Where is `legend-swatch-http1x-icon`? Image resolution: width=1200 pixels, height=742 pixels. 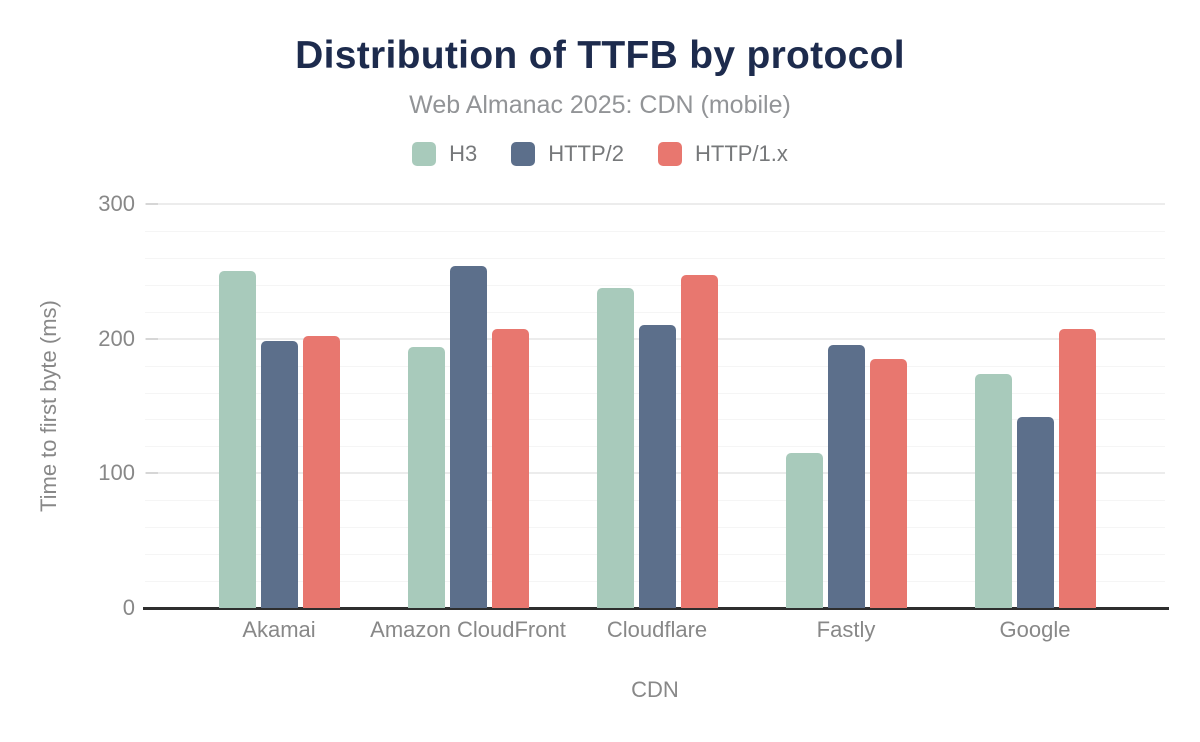 legend-swatch-http1x-icon is located at coordinates (670, 154).